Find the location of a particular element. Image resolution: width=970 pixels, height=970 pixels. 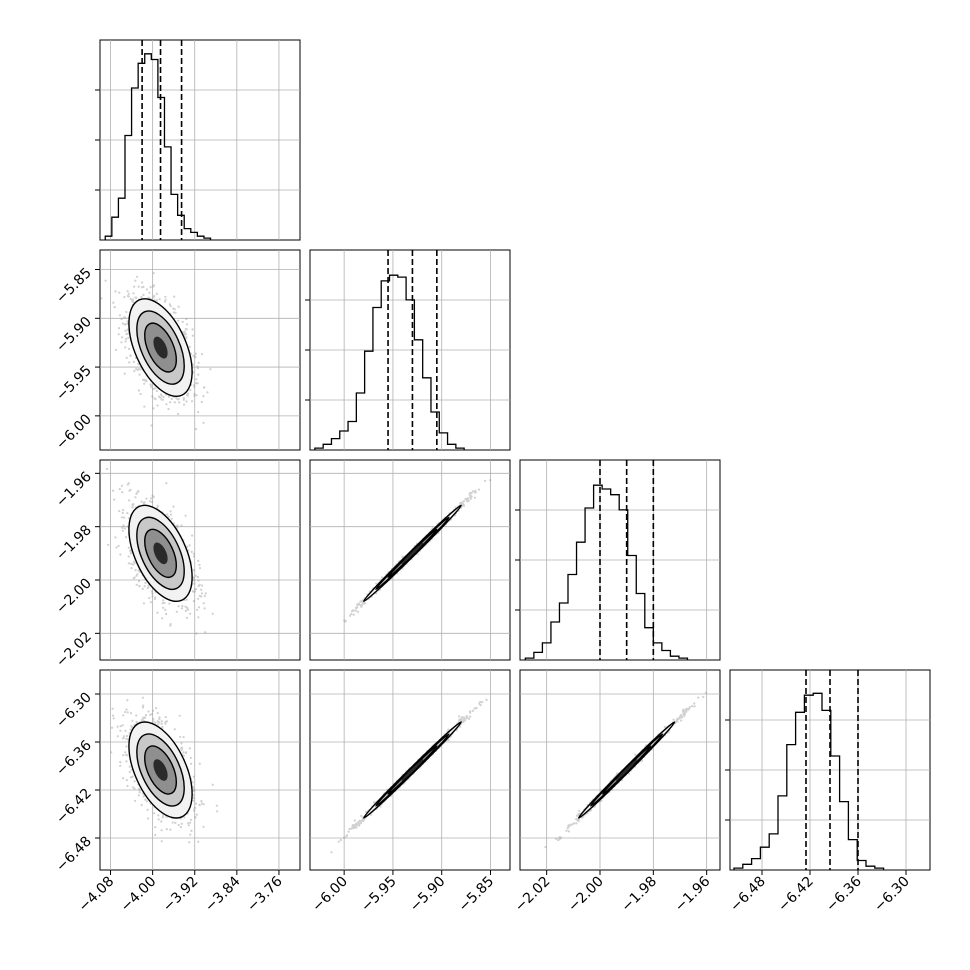

x-tick-label: −6.48 is located at coordinates (748, 895).